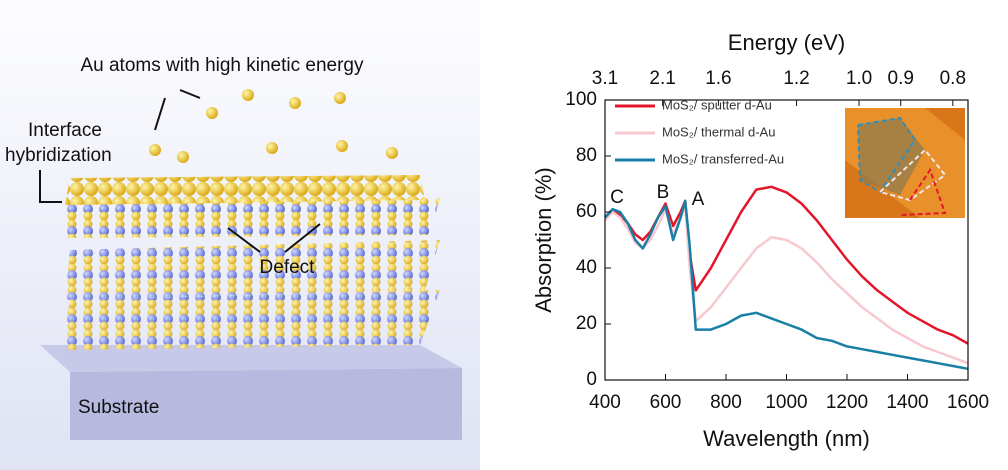  Describe the element at coordinates (663, 192) in the screenshot. I see `peak-label: B` at that location.